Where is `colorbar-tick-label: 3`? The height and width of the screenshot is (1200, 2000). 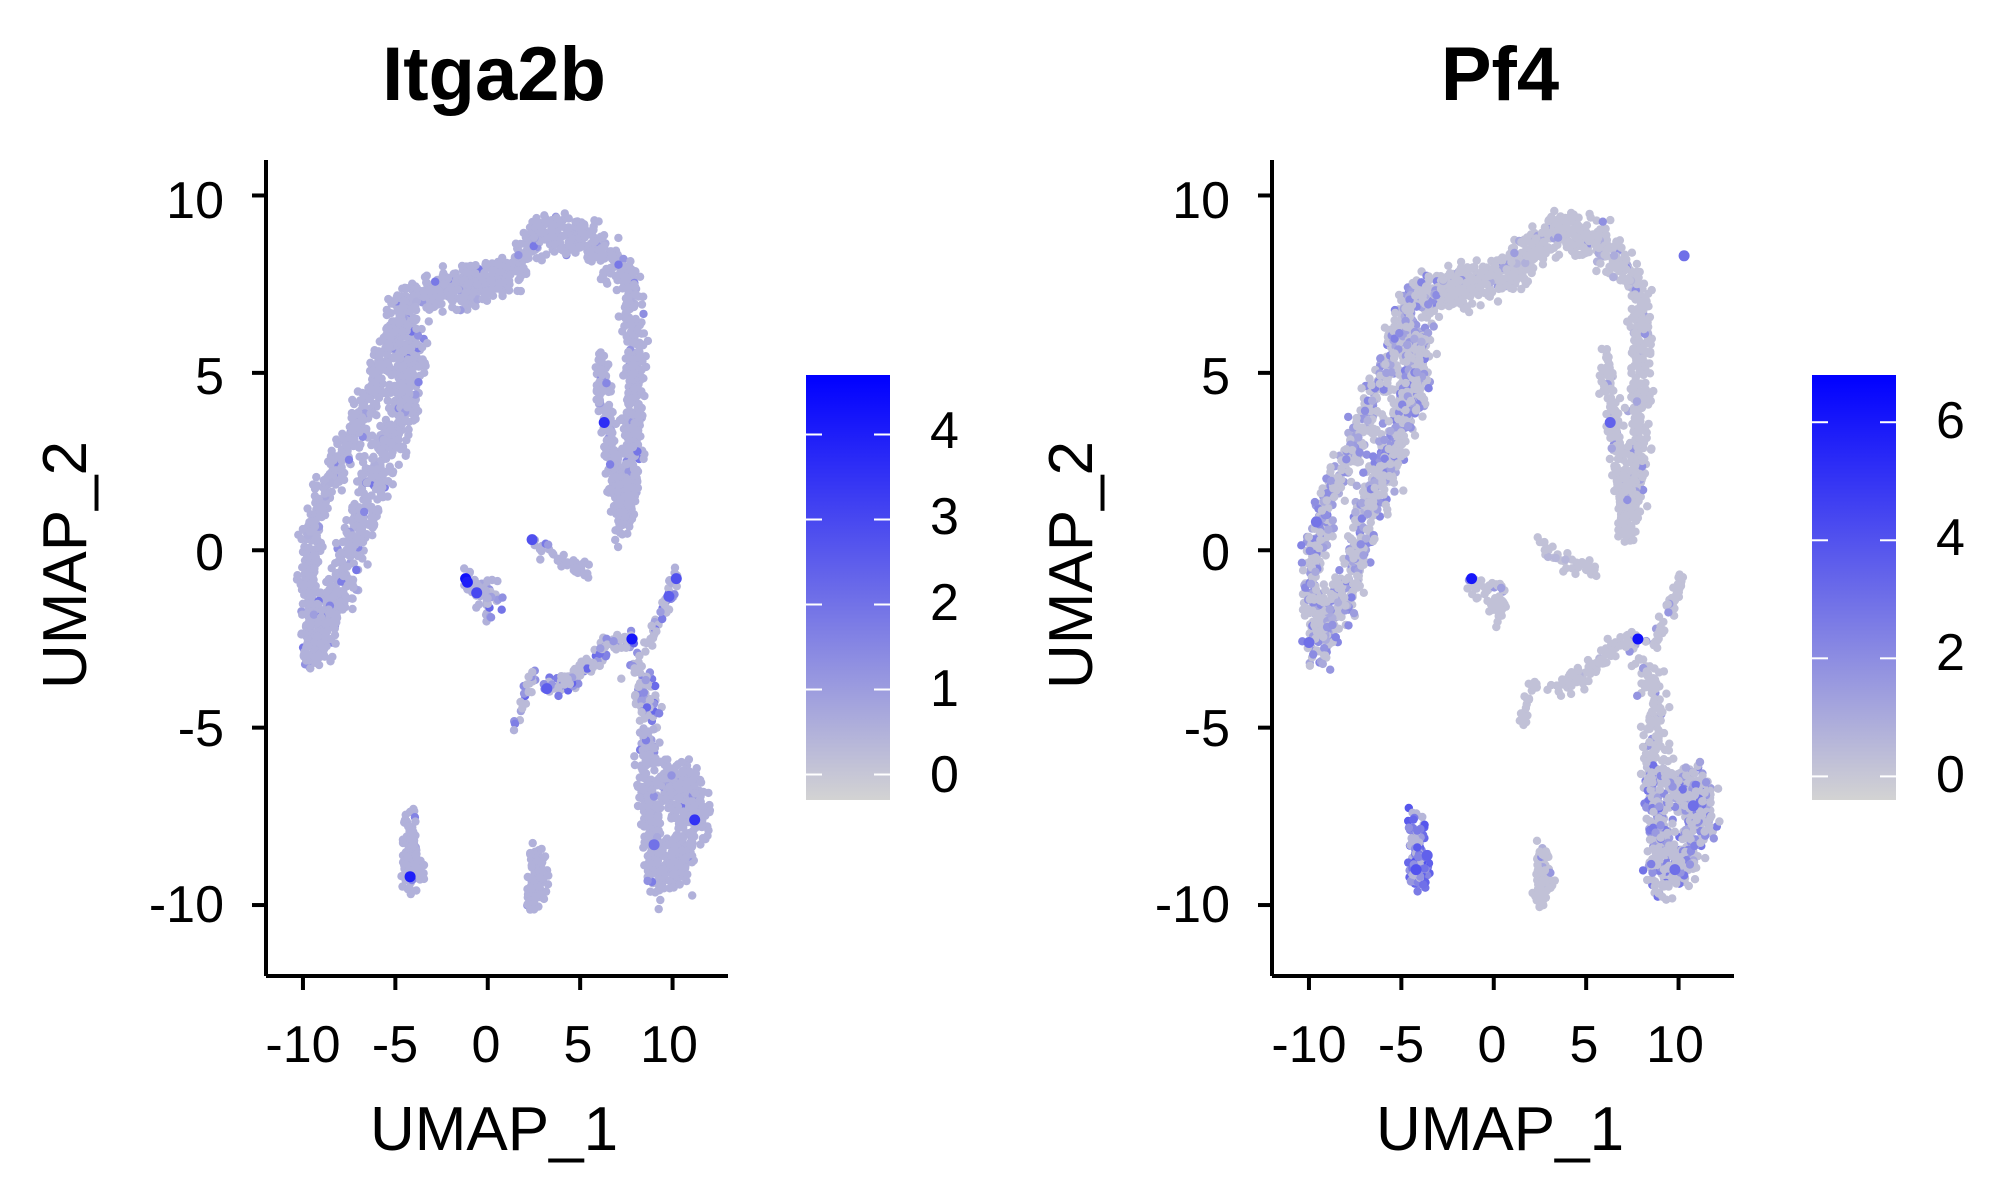 colorbar-tick-label: 3 is located at coordinates (944, 517).